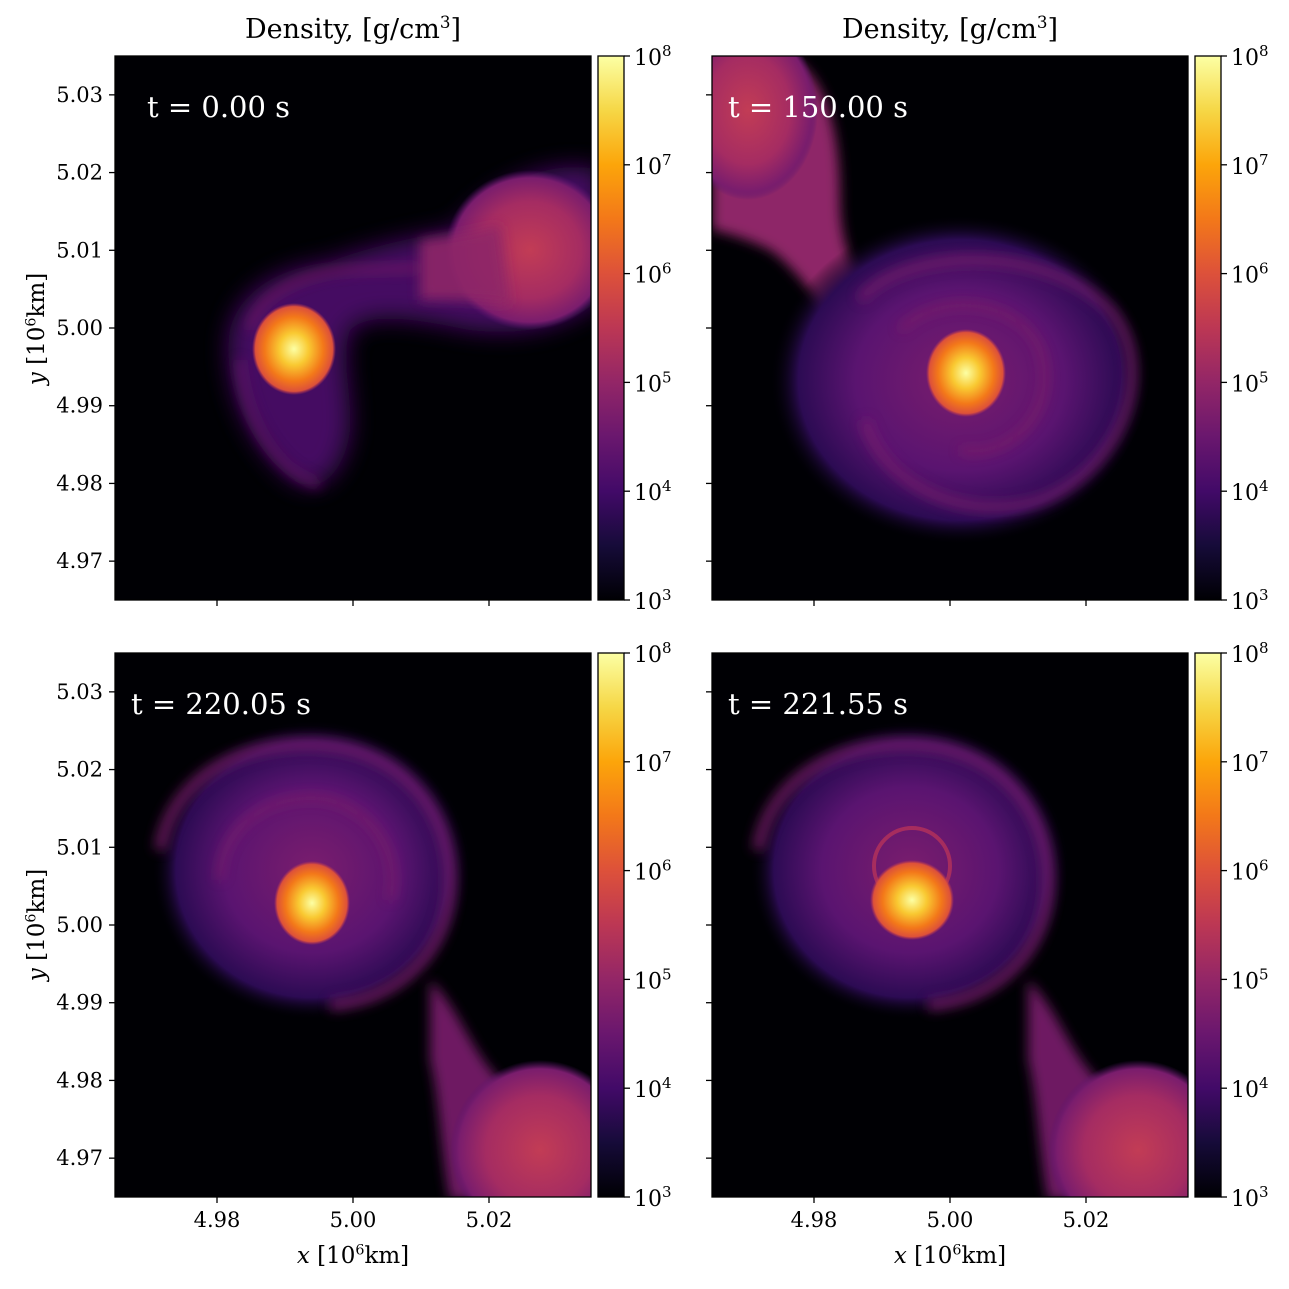 Image resolution: width=1289 pixels, height=1289 pixels. I want to click on y-tick-label-1-6: 4.97, so click(79, 561).